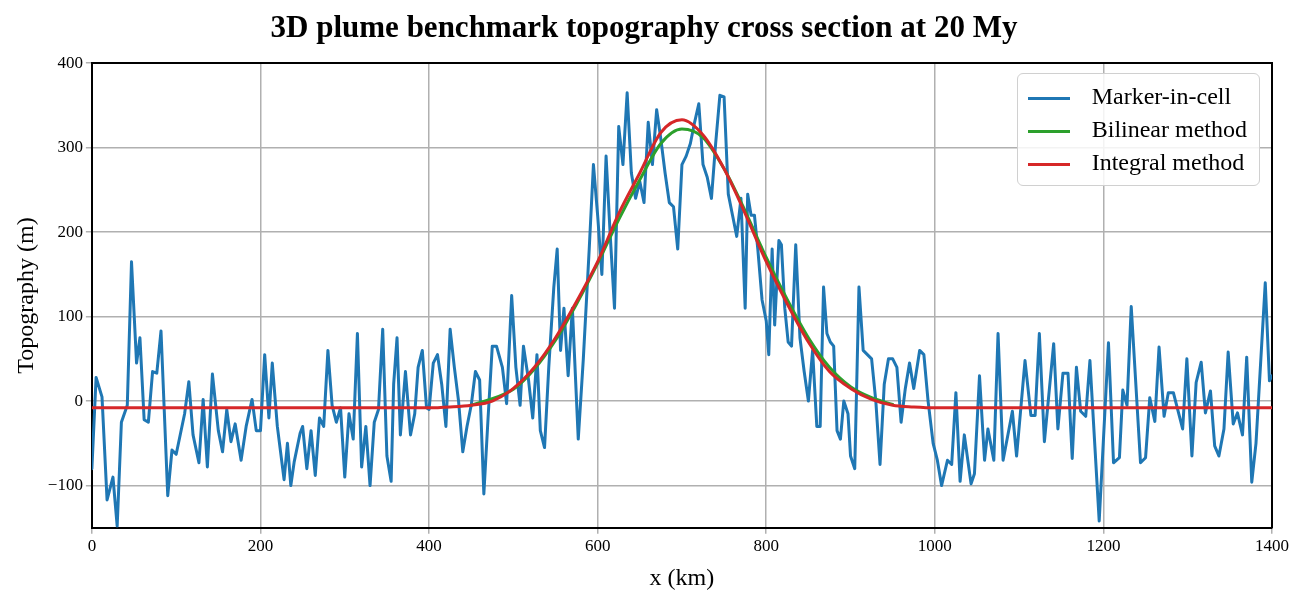 The width and height of the screenshot is (1302, 605). I want to click on legend-label: Bilinear method, so click(1169, 129).